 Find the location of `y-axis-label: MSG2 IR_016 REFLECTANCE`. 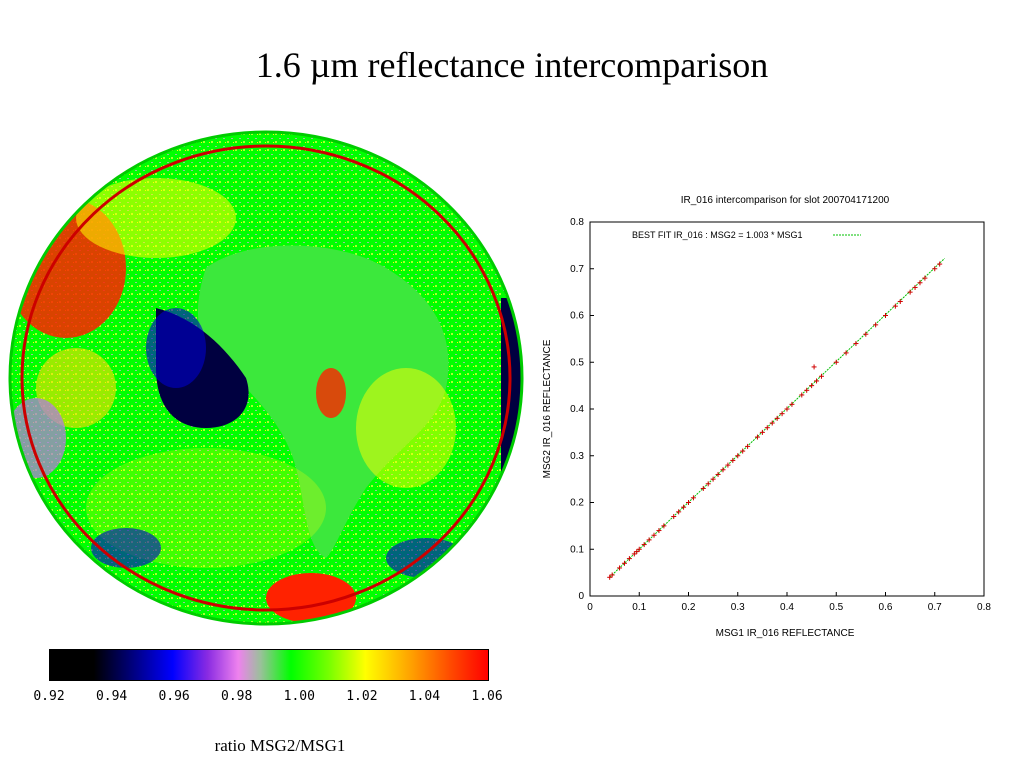

y-axis-label: MSG2 IR_016 REFLECTANCE is located at coordinates (547, 408).